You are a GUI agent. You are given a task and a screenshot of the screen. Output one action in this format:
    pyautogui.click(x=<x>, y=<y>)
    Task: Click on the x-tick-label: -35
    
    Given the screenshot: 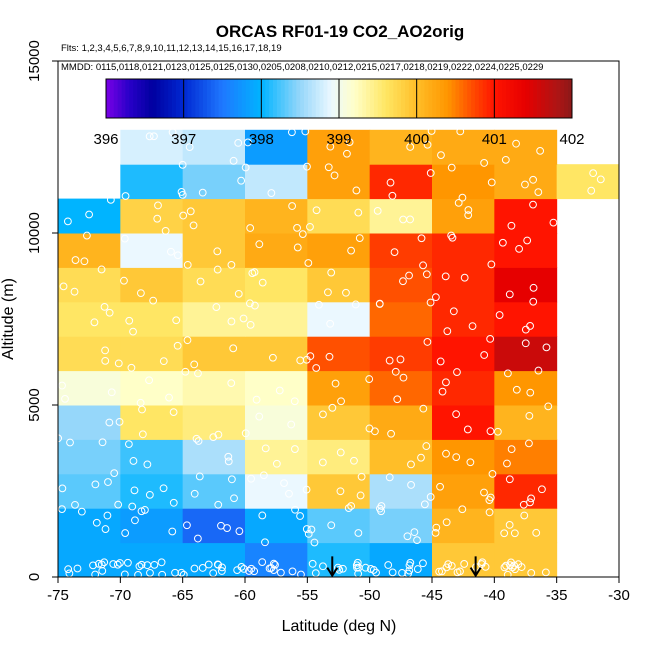 What is the action you would take?
    pyautogui.click(x=557, y=595)
    